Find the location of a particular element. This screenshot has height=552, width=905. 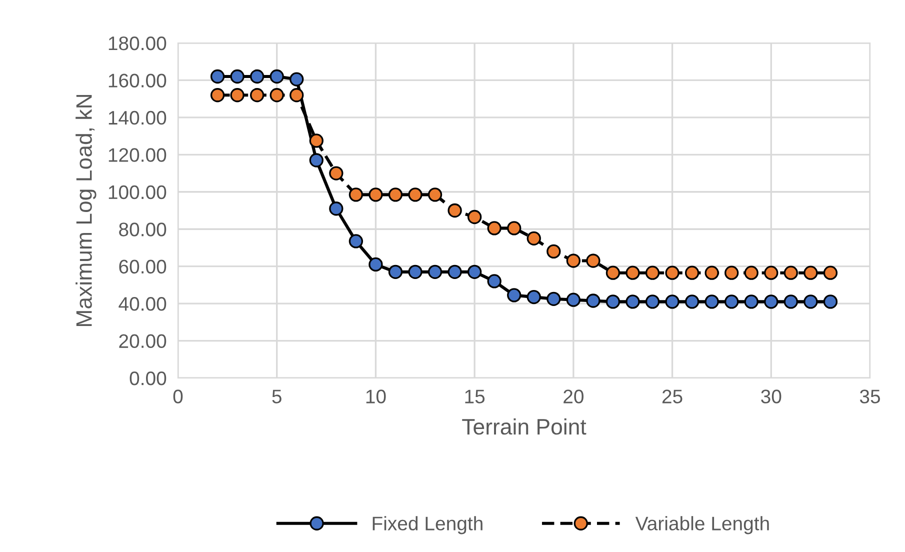

y-tick-label: 60.00 is located at coordinates (142, 267).